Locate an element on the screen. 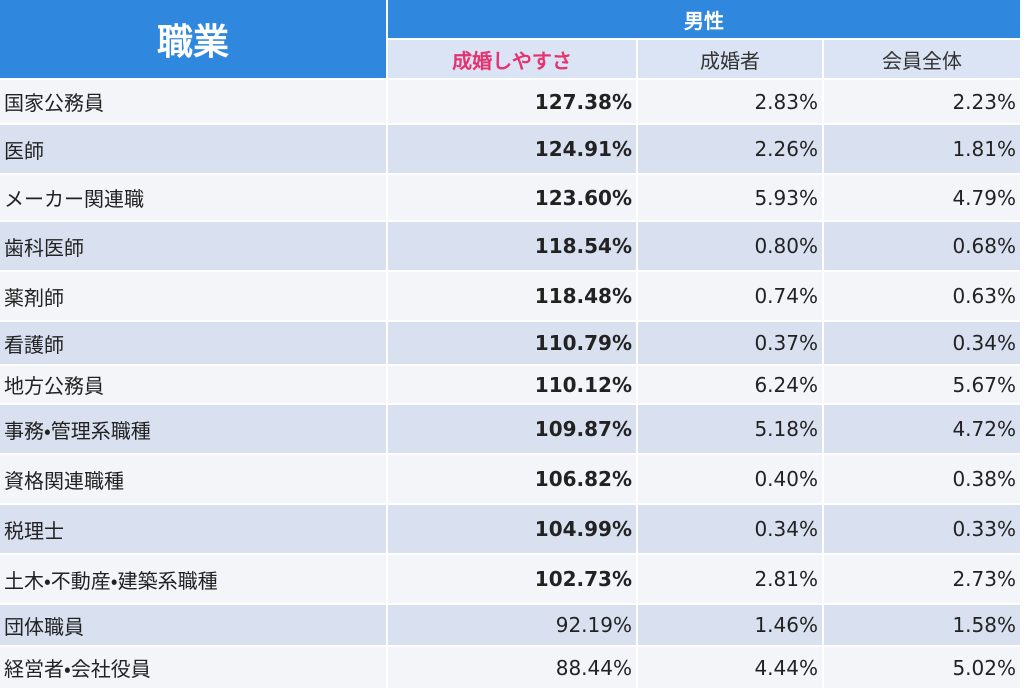 The image size is (1024, 688). cell: 123.60% is located at coordinates (512, 197).